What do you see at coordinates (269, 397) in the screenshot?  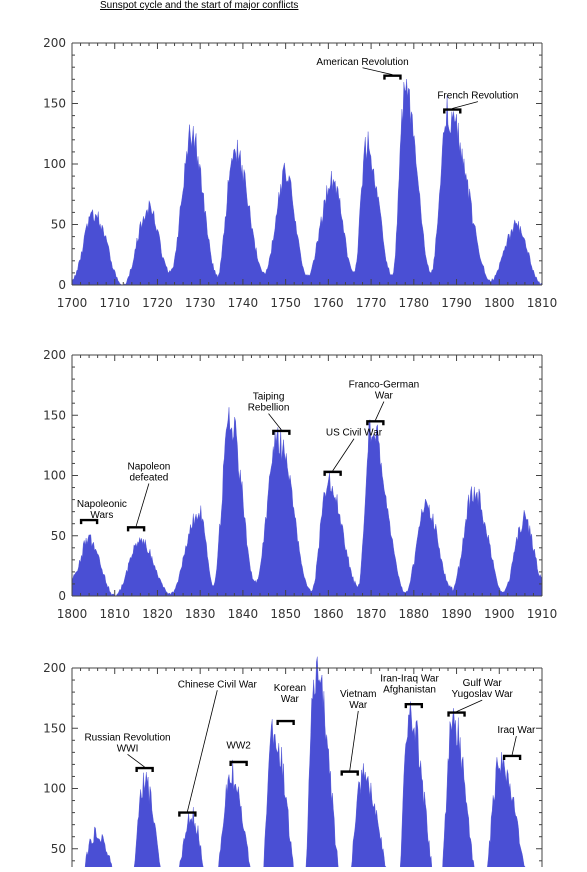 I see `conflict-label-line: Taiping` at bounding box center [269, 397].